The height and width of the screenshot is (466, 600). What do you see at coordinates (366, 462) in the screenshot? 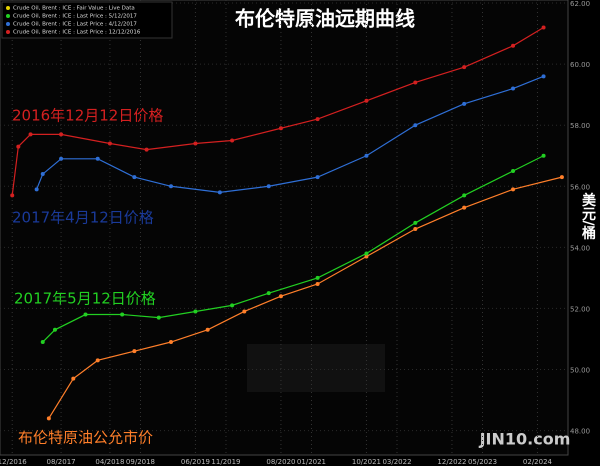
I see `x-tick-label: 10/2021` at bounding box center [366, 462].